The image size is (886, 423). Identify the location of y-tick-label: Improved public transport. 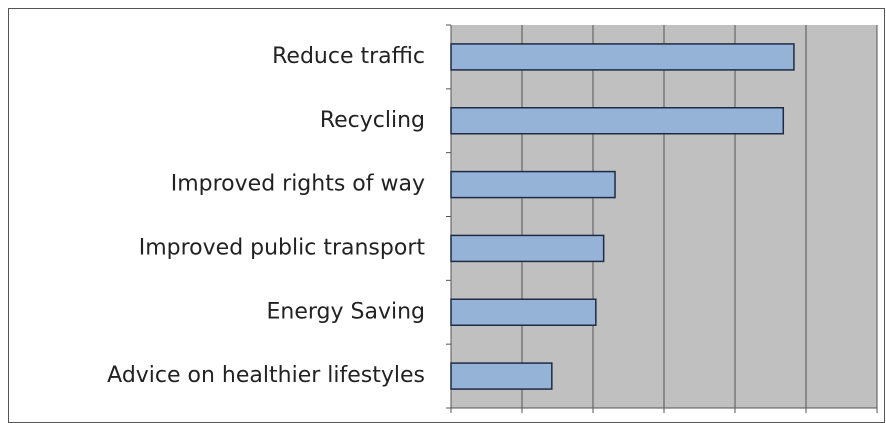
(282, 247).